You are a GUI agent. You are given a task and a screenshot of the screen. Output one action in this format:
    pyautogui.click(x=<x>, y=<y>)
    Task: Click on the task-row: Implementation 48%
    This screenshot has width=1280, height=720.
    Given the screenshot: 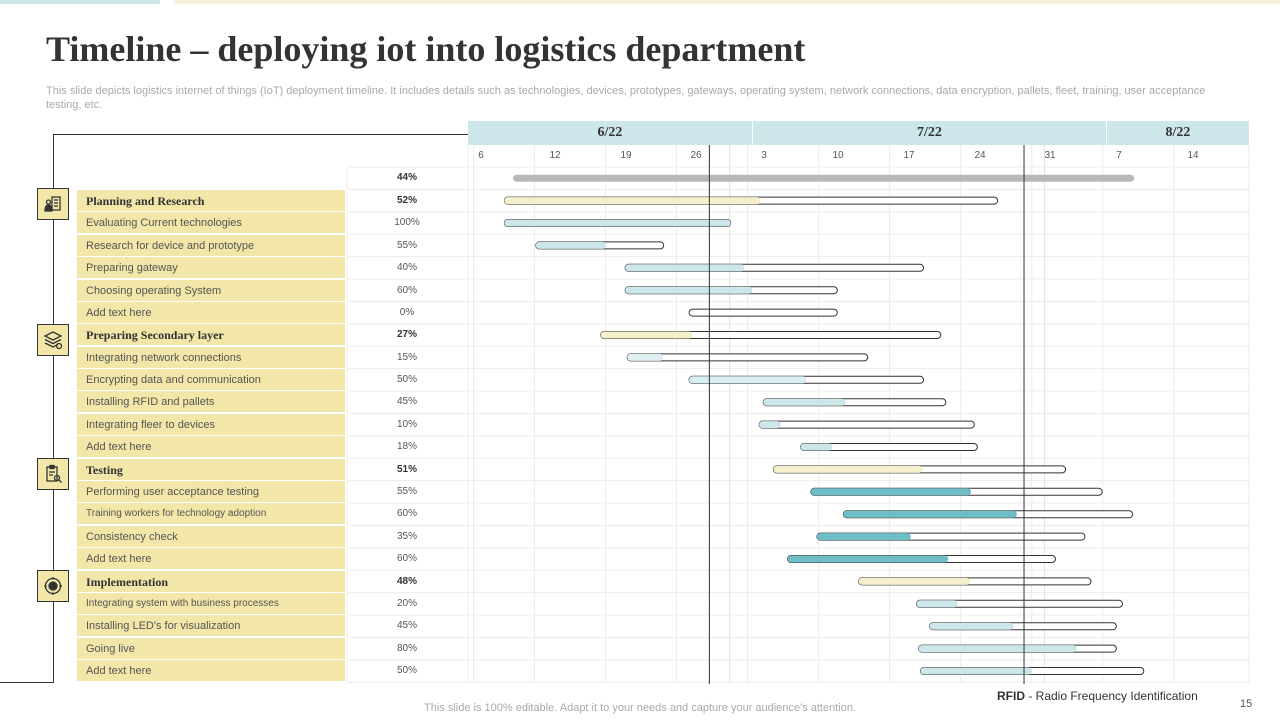 What is the action you would take?
    pyautogui.click(x=663, y=582)
    